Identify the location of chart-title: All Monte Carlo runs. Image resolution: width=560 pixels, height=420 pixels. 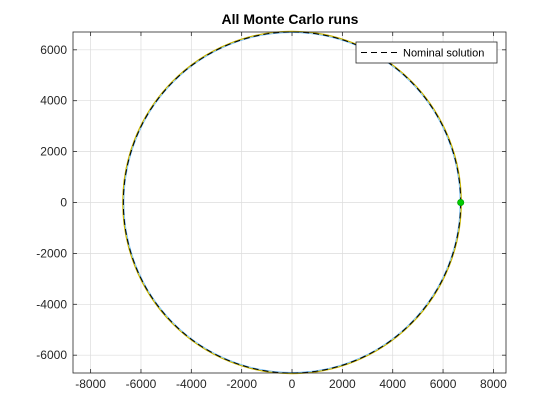
(290, 19).